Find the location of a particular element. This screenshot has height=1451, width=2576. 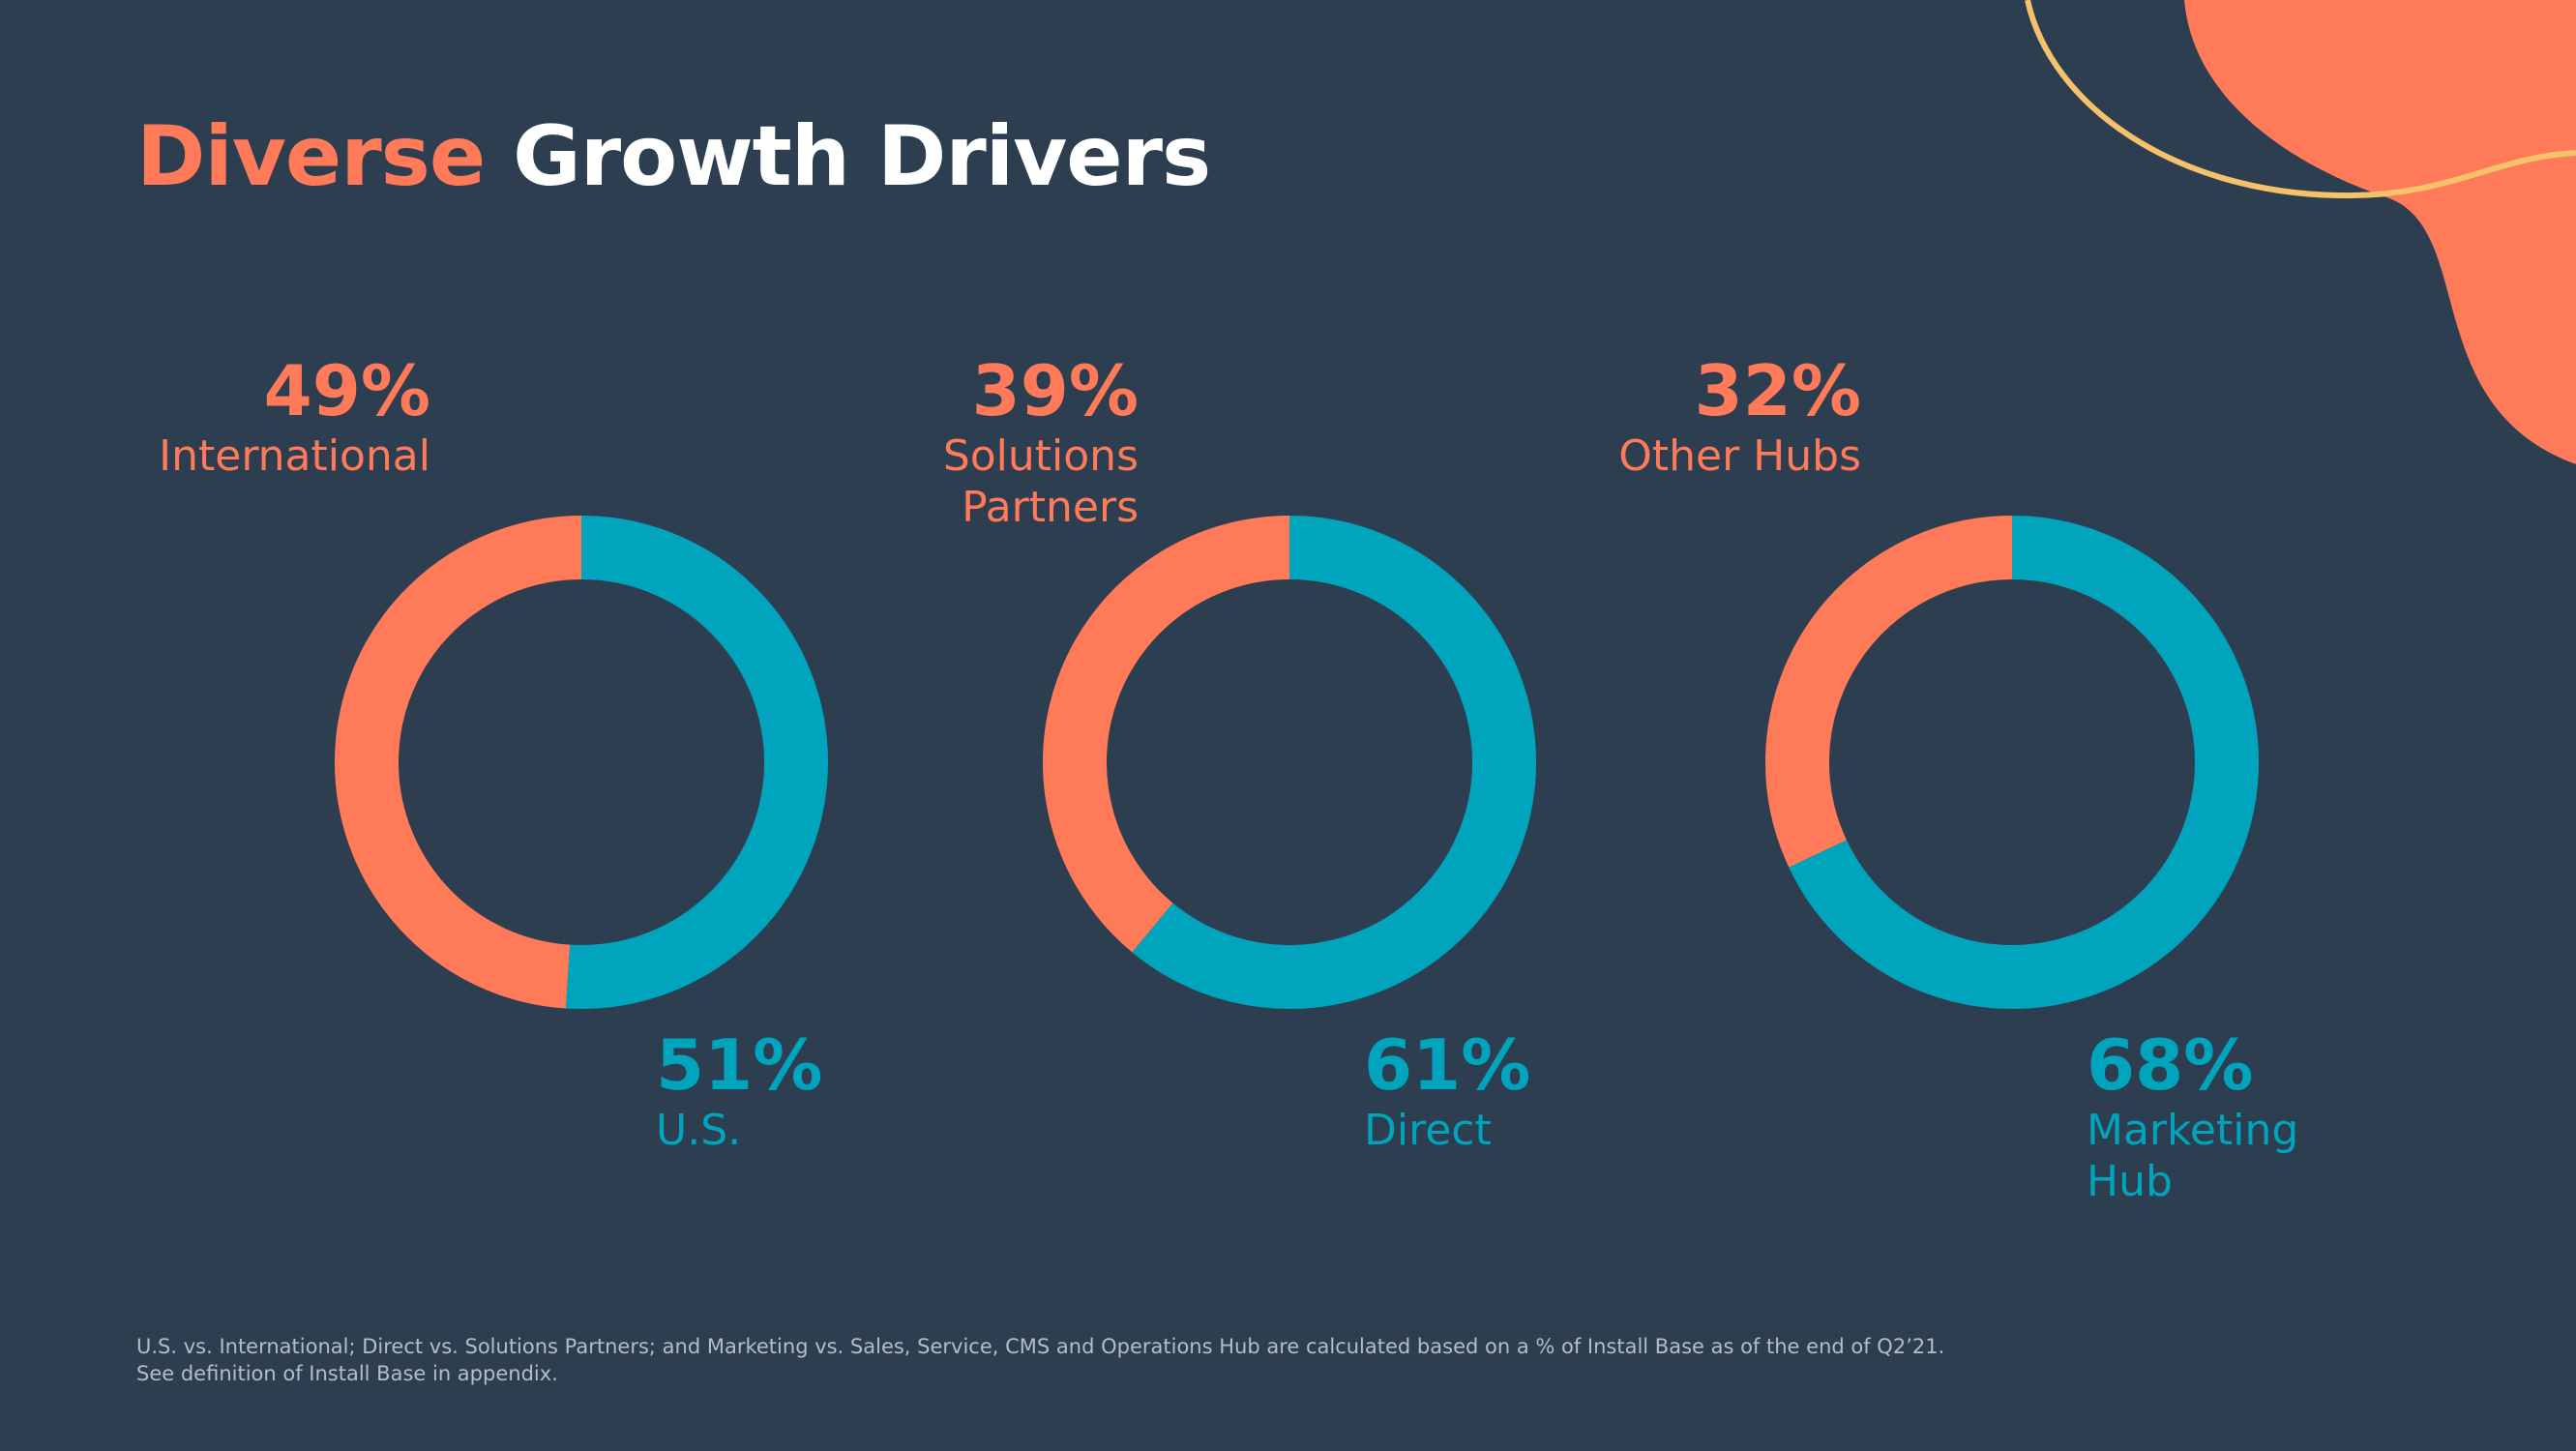

category-label: International is located at coordinates (294, 456).